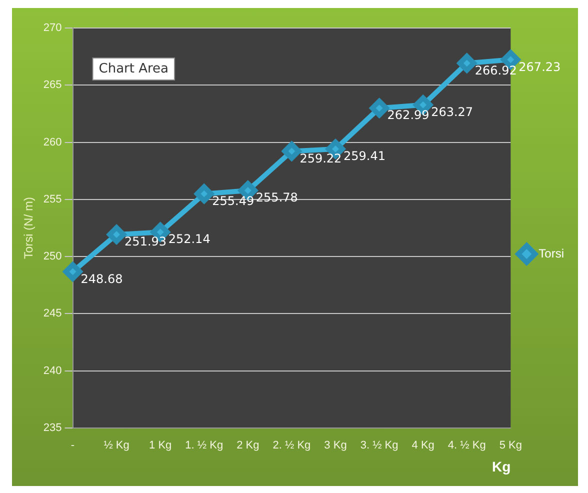 The height and width of the screenshot is (493, 588). Describe the element at coordinates (335, 446) in the screenshot. I see `x-tick-label: 3 Kg` at that location.